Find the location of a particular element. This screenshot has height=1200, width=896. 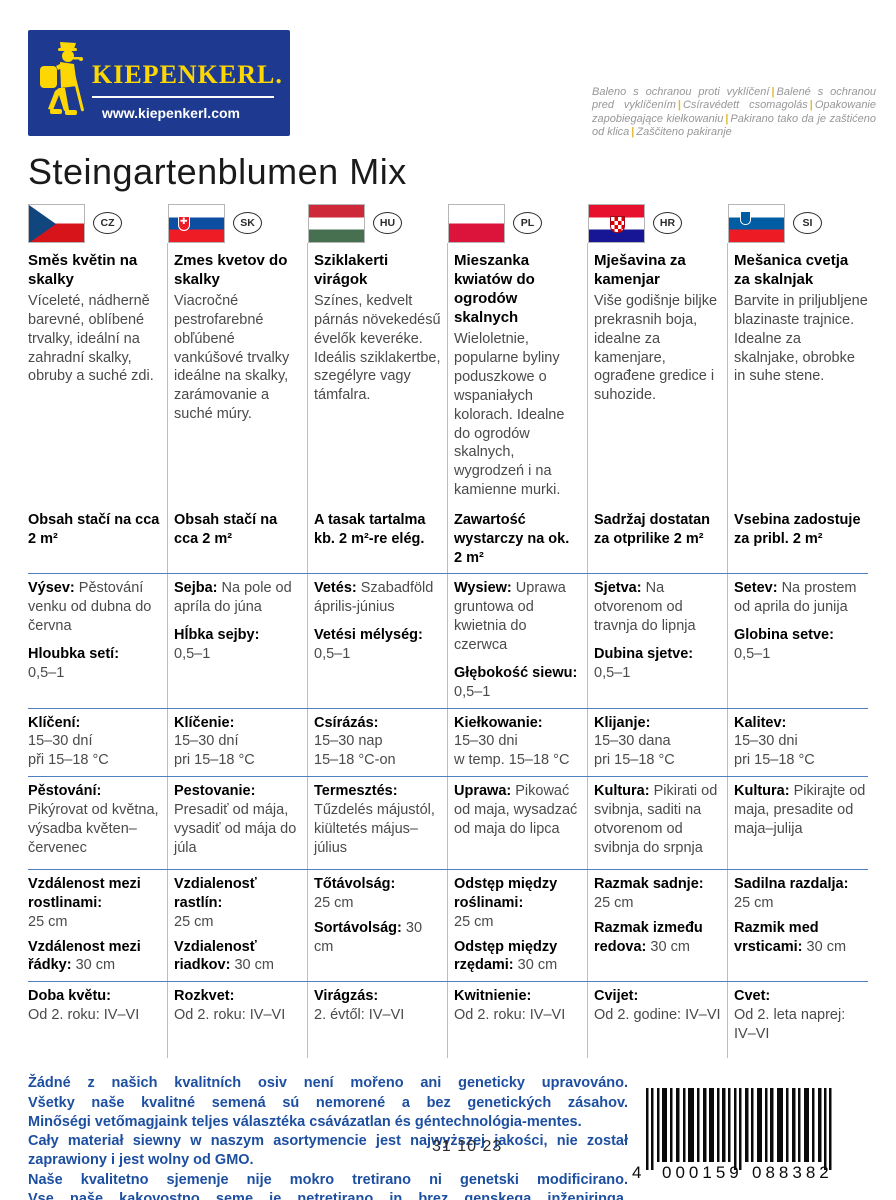

variety-heading: Sziklakerti virágok is located at coordinates (351, 269).